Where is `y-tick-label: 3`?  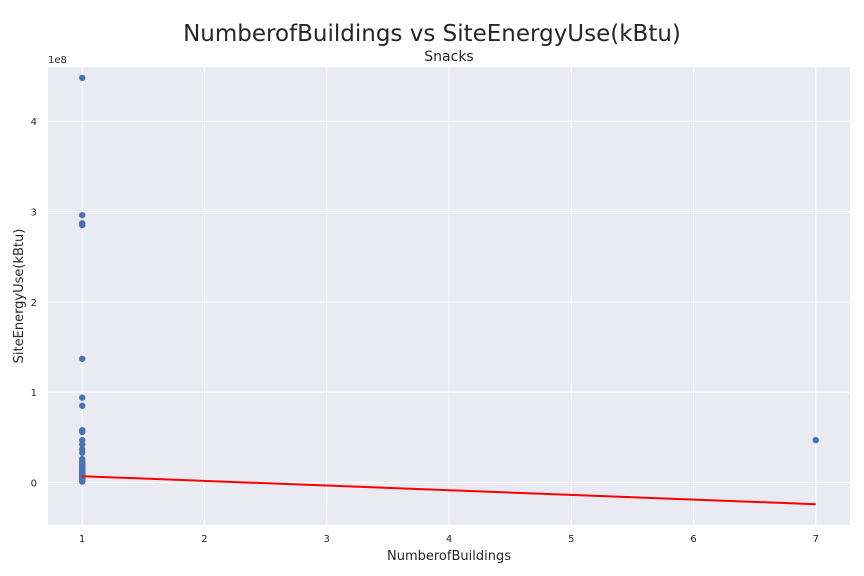
y-tick-label: 3 is located at coordinates (34, 213).